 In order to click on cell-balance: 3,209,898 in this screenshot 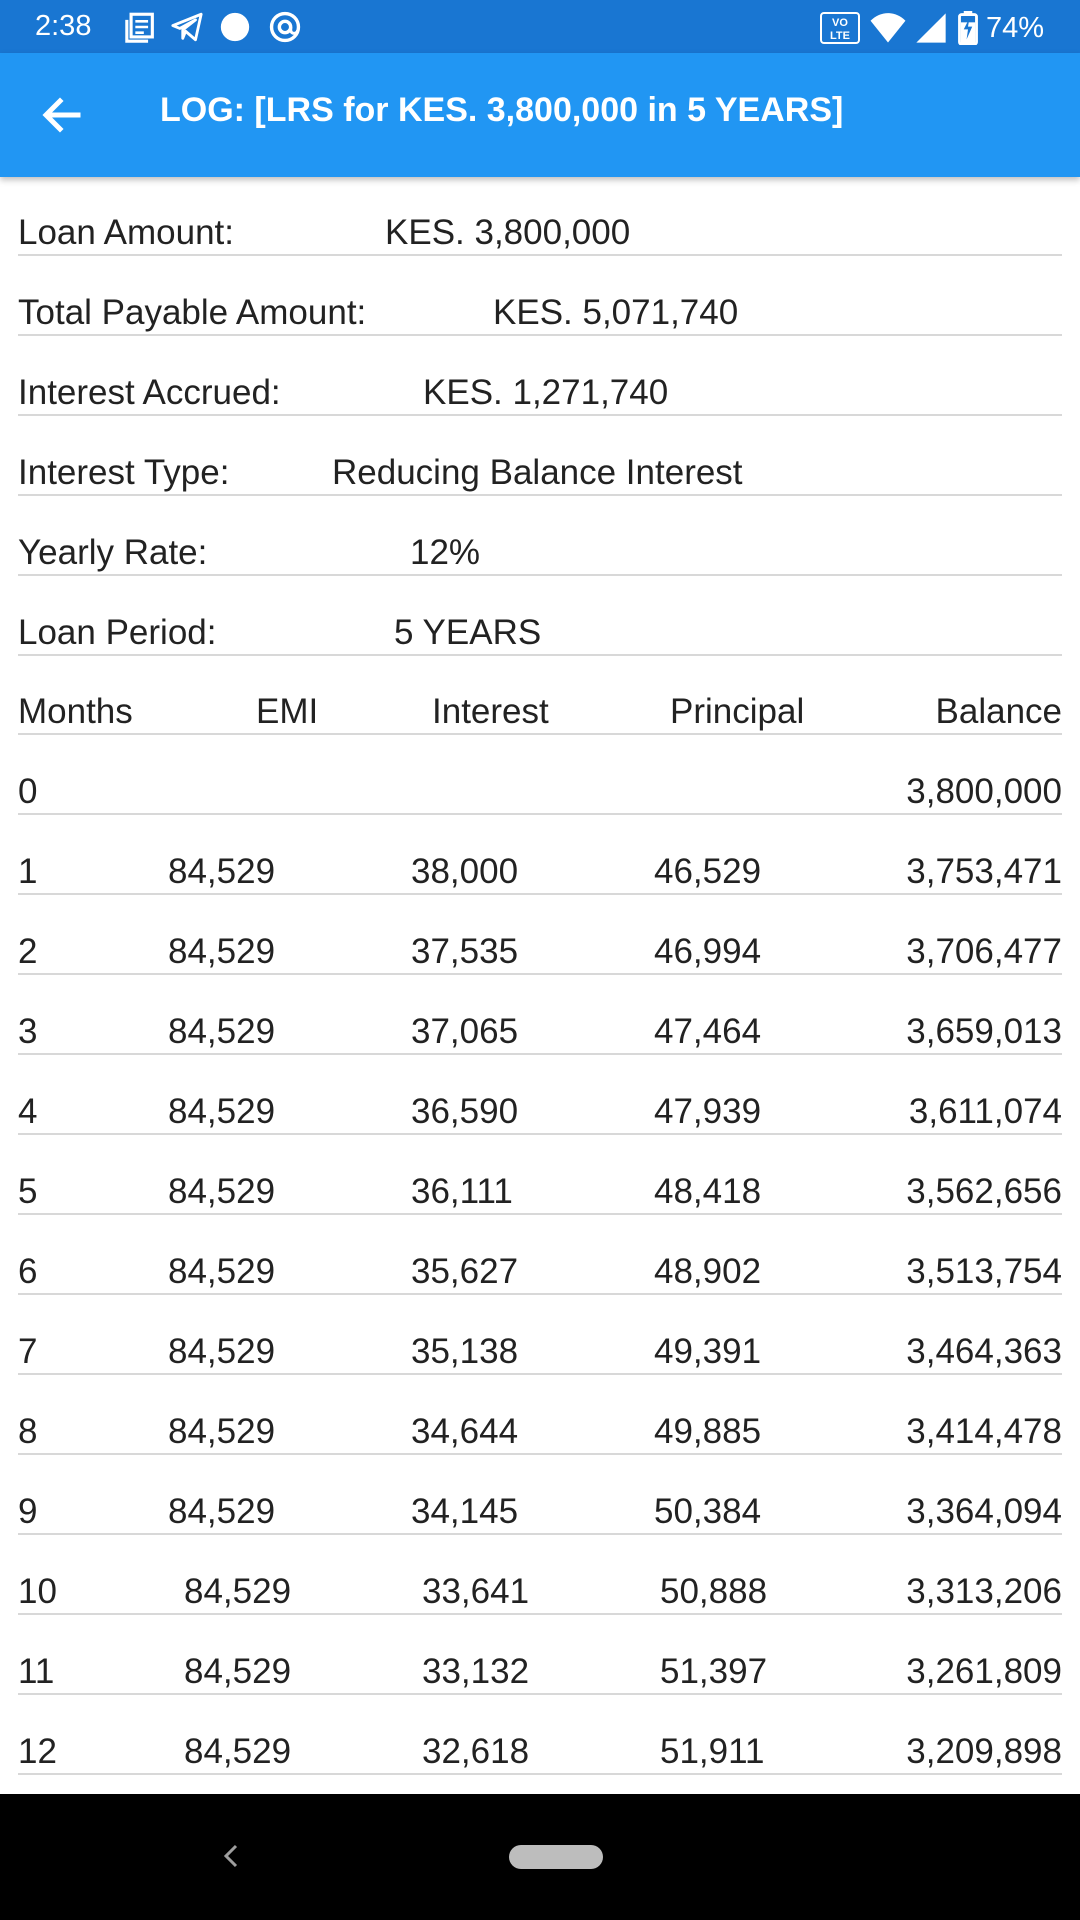, I will do `click(984, 1751)`.